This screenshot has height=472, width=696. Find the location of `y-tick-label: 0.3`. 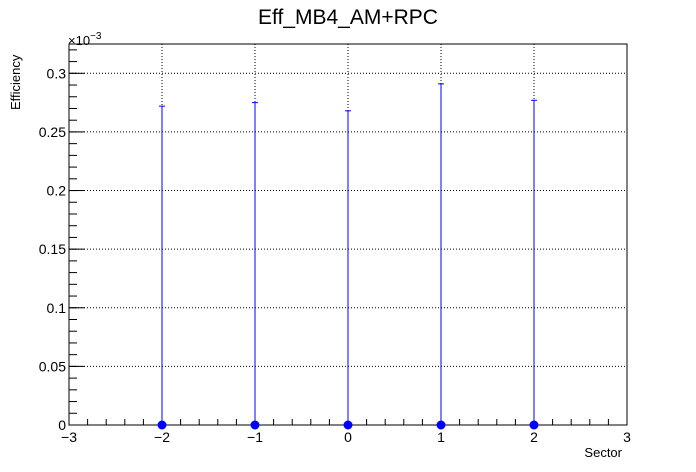

y-tick-label: 0.3 is located at coordinates (57, 73).